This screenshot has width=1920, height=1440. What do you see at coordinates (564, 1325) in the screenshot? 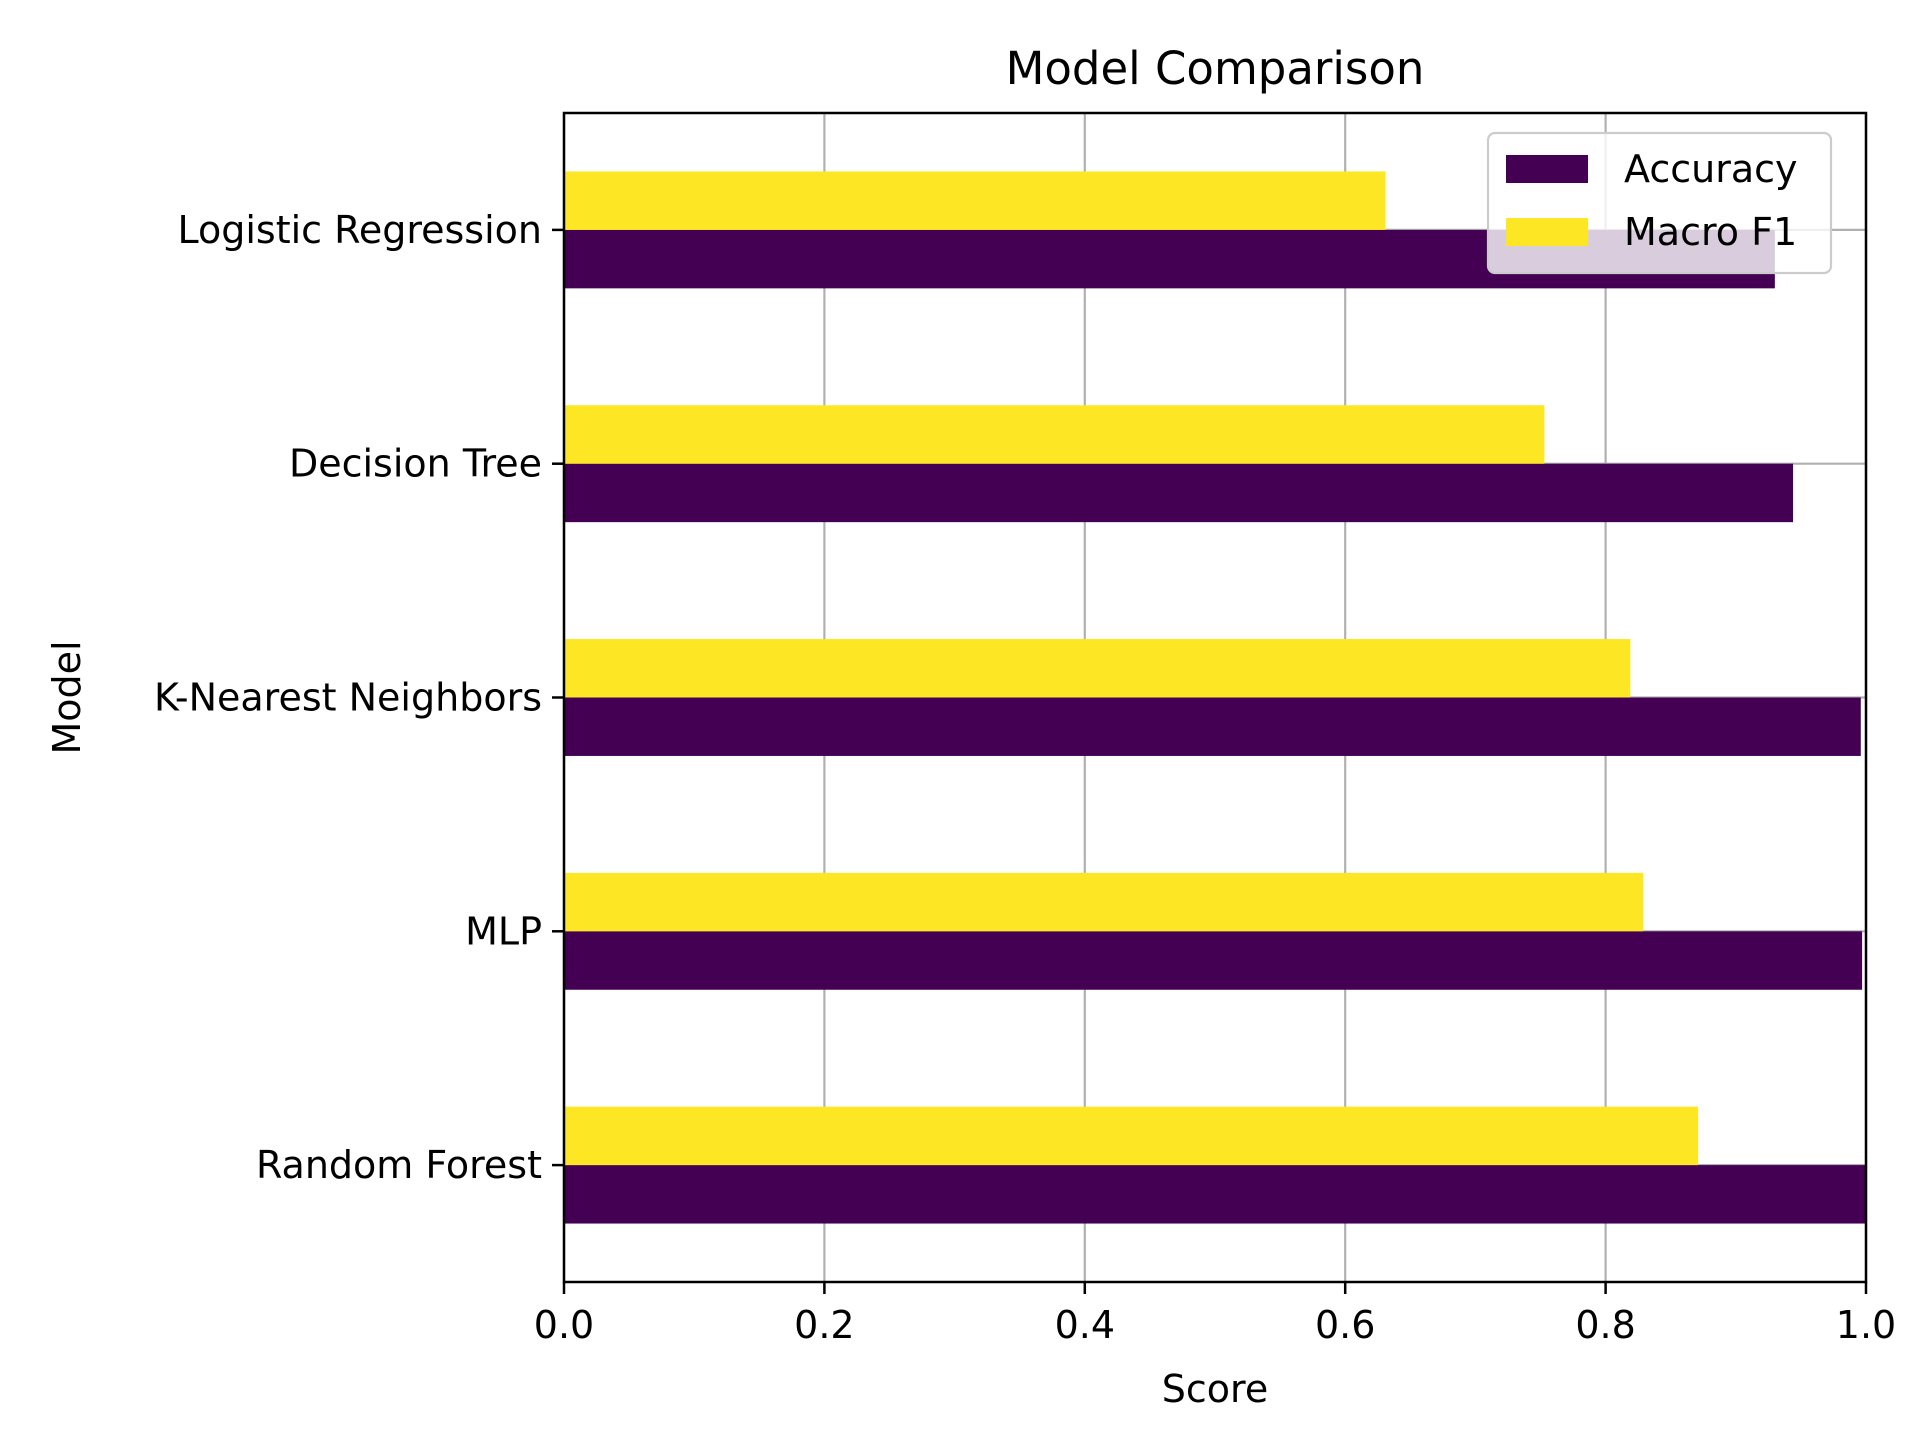
I see `x-tick-label: 0.0` at bounding box center [564, 1325].